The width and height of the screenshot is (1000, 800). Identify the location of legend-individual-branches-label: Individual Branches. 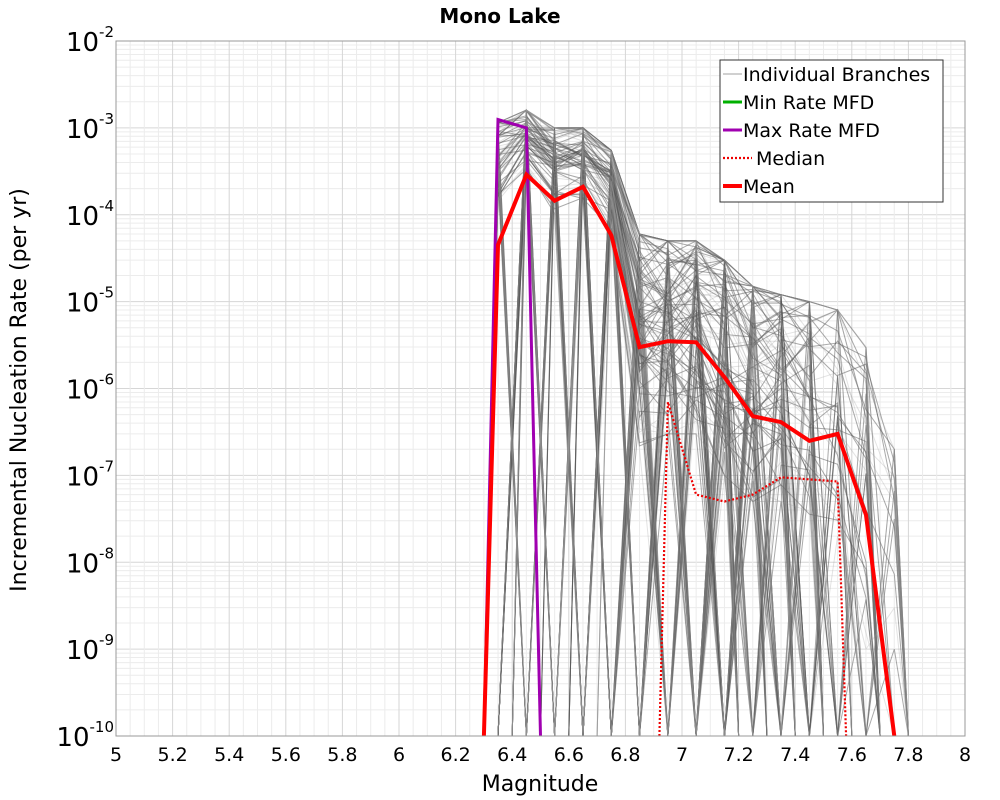
(836, 75).